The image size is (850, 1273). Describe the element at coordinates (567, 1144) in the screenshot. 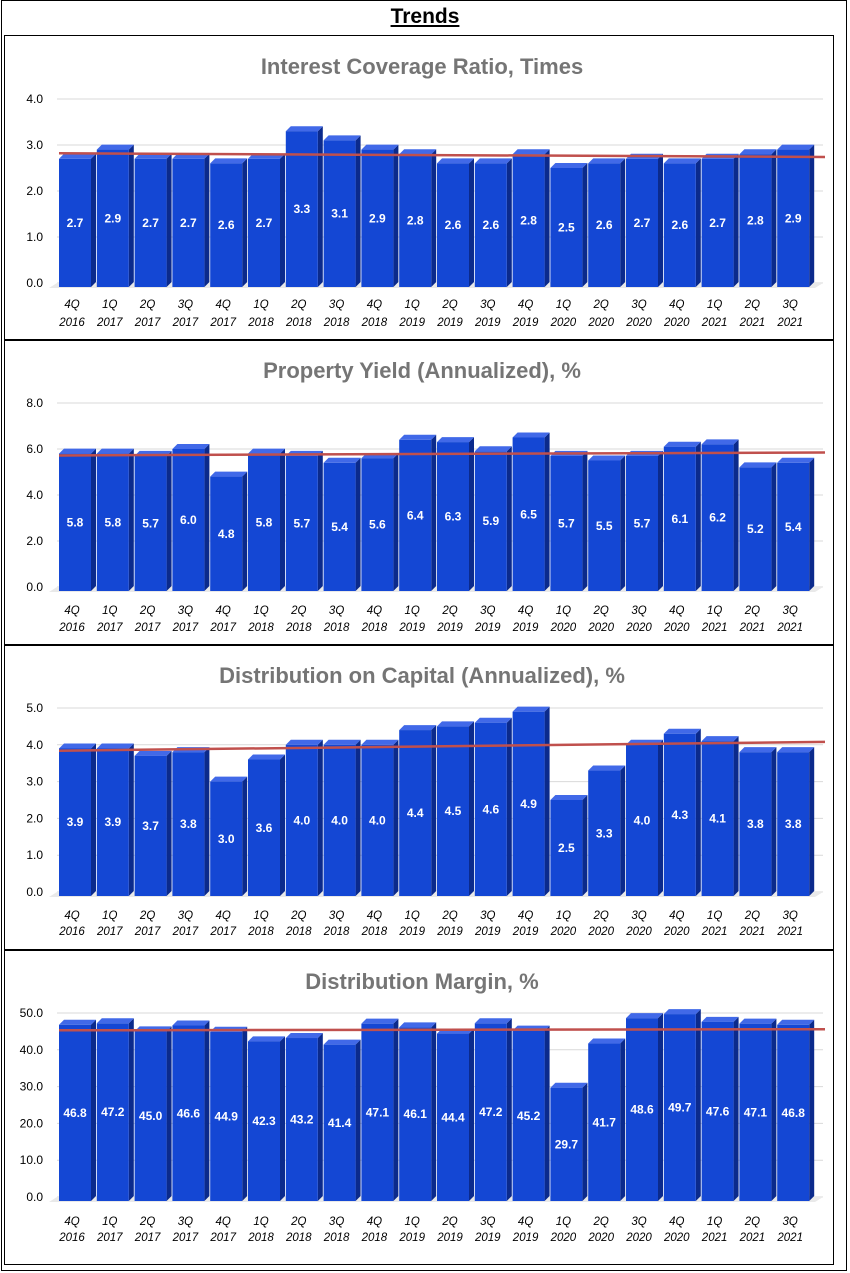

I see `data-label: 29.7` at that location.